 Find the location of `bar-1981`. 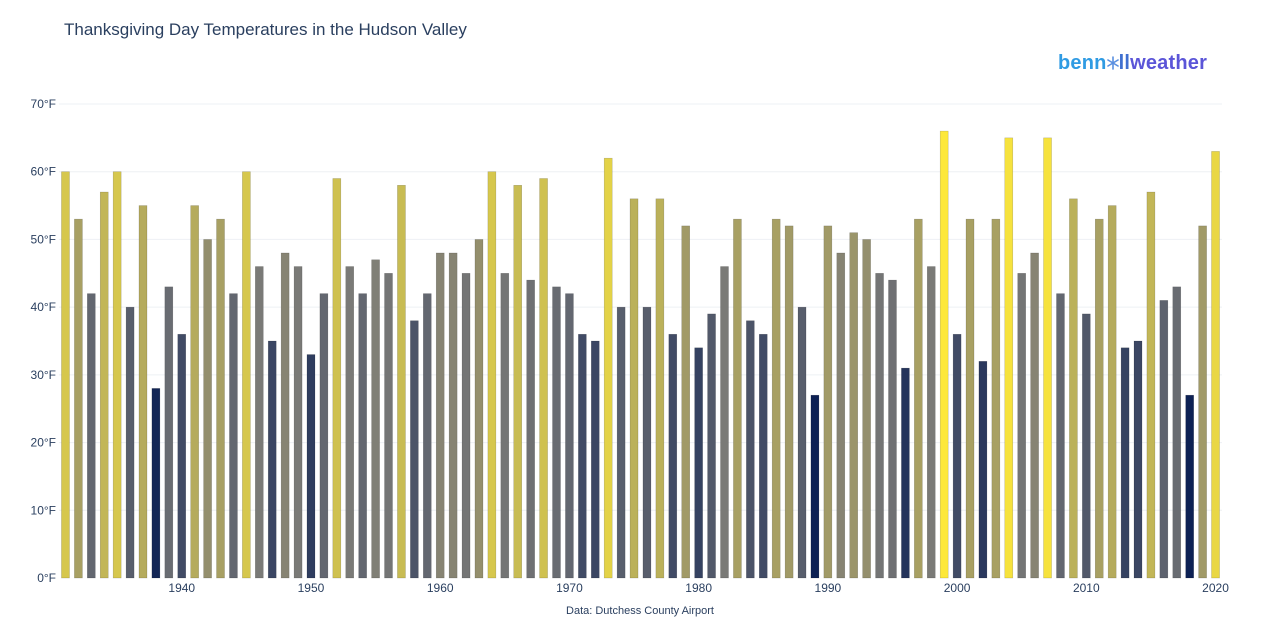

bar-1981 is located at coordinates (711, 446).